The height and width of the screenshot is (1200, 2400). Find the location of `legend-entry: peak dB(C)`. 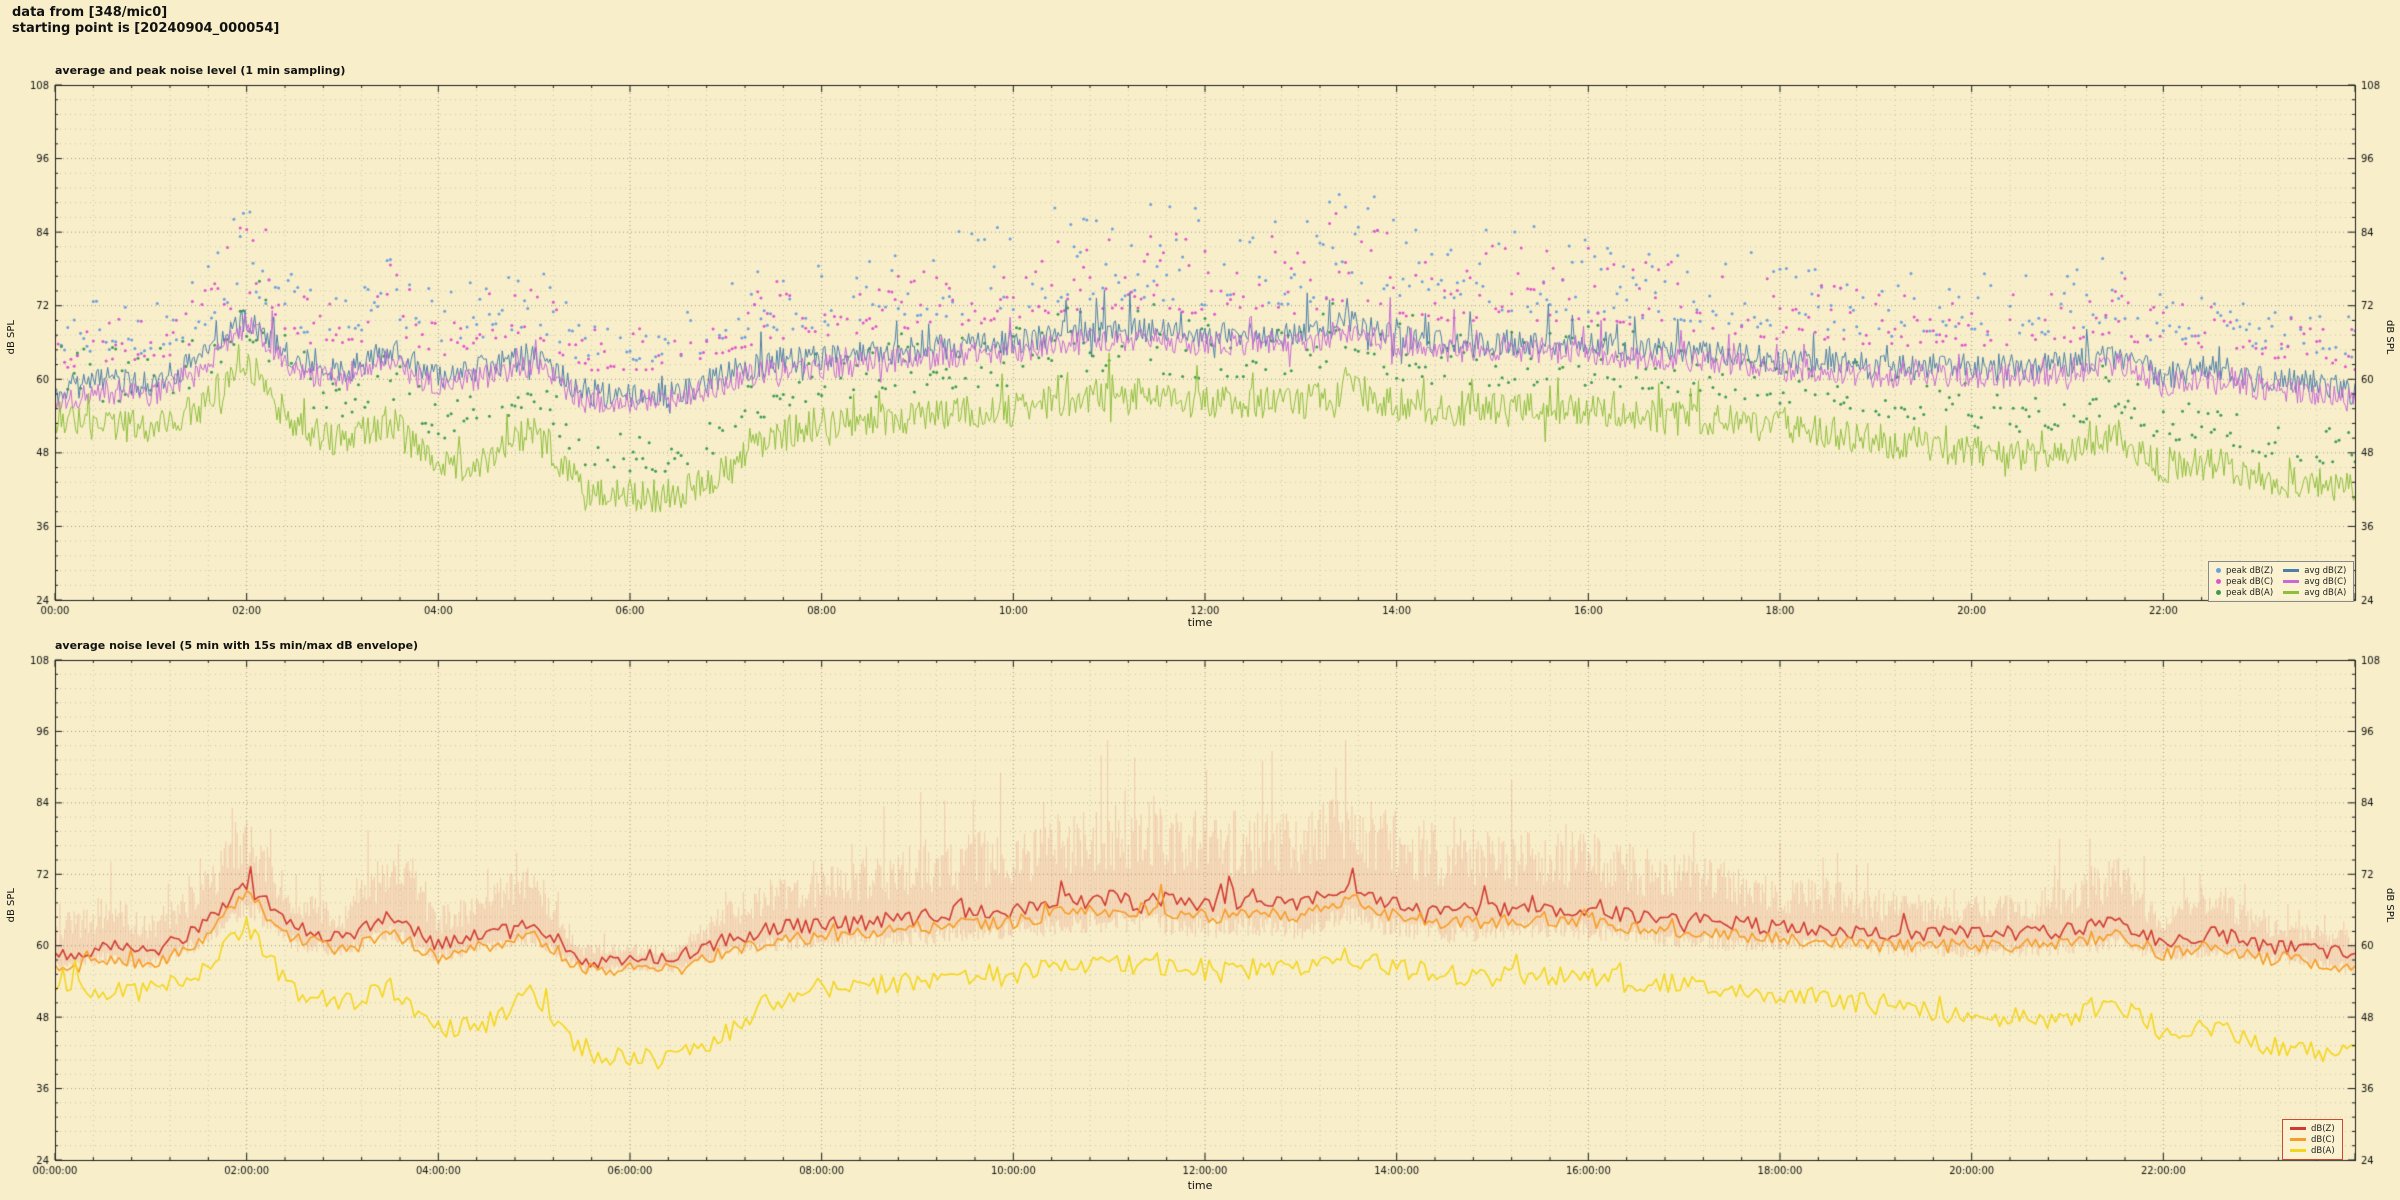

legend-entry: peak dB(C) is located at coordinates (2244, 582).